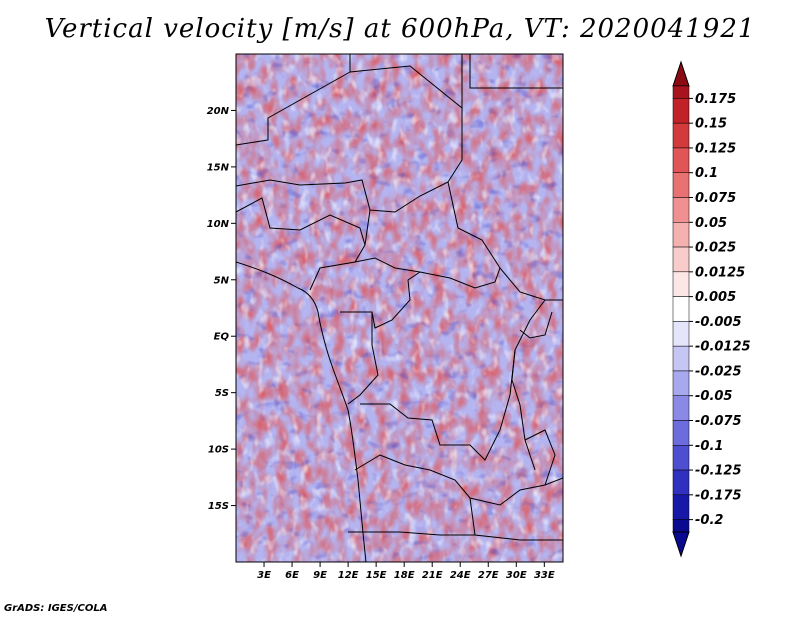 The image size is (800, 618). I want to click on colorbar-label: -0.075, so click(718, 421).